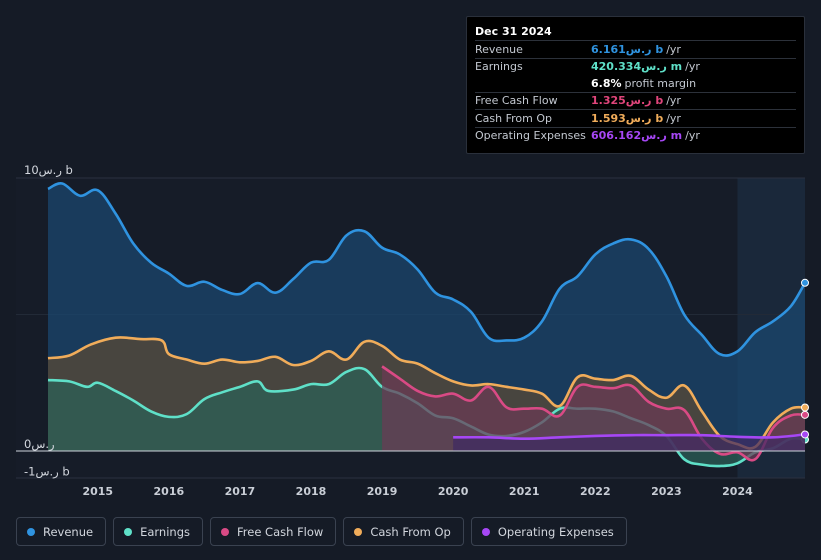 The image size is (821, 560). Describe the element at coordinates (627, 49) in the screenshot. I see `tooltip-value: 6.161ر.س b` at that location.